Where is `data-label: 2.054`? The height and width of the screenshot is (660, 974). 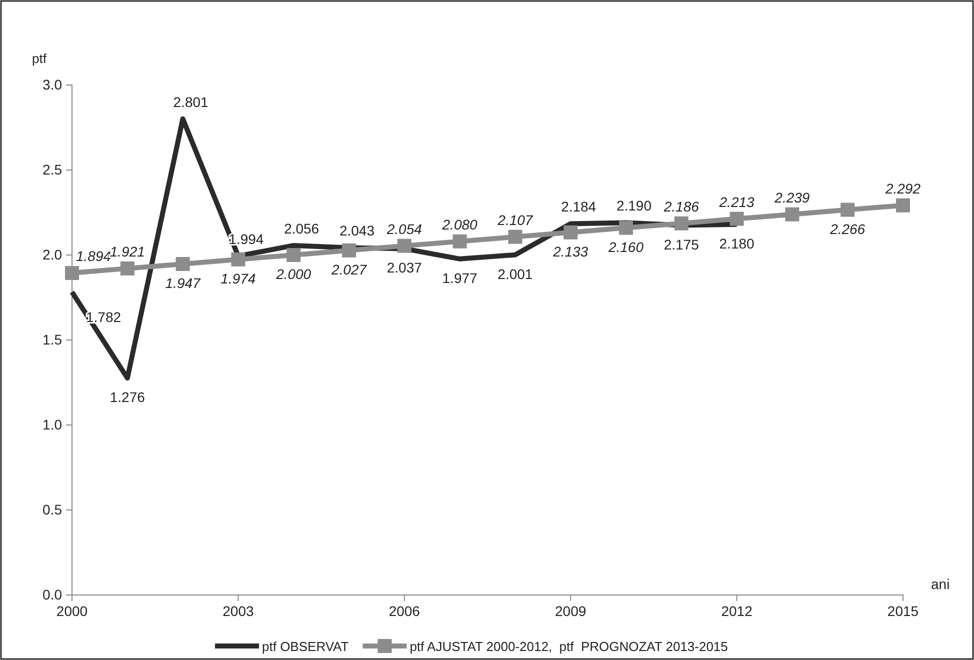 data-label: 2.054 is located at coordinates (404, 228).